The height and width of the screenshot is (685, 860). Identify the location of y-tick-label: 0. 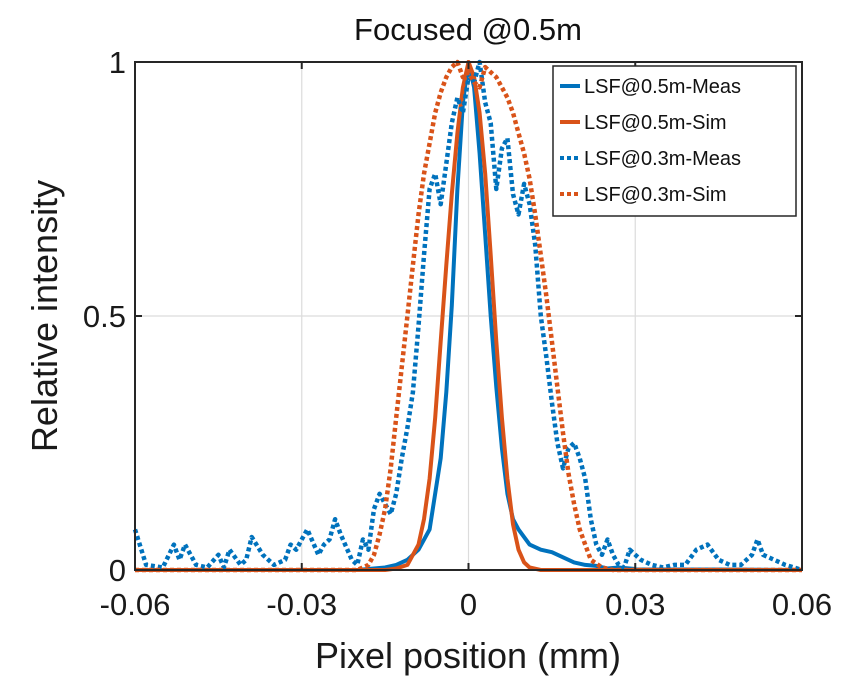
(117, 570).